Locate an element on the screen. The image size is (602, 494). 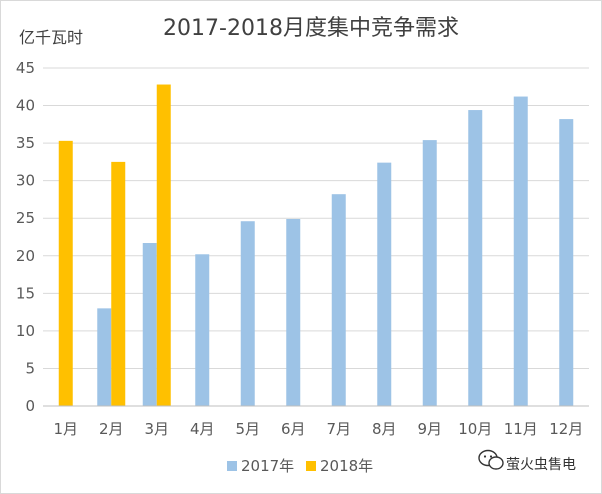
legend-label: 2017年 is located at coordinates (267, 466).